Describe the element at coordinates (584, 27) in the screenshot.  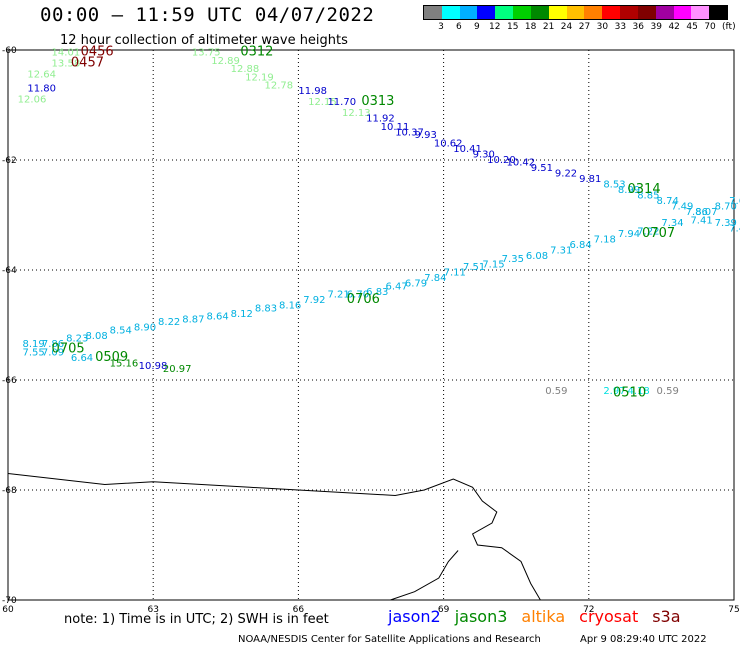
I see `legend-tick-label: 27` at that location.